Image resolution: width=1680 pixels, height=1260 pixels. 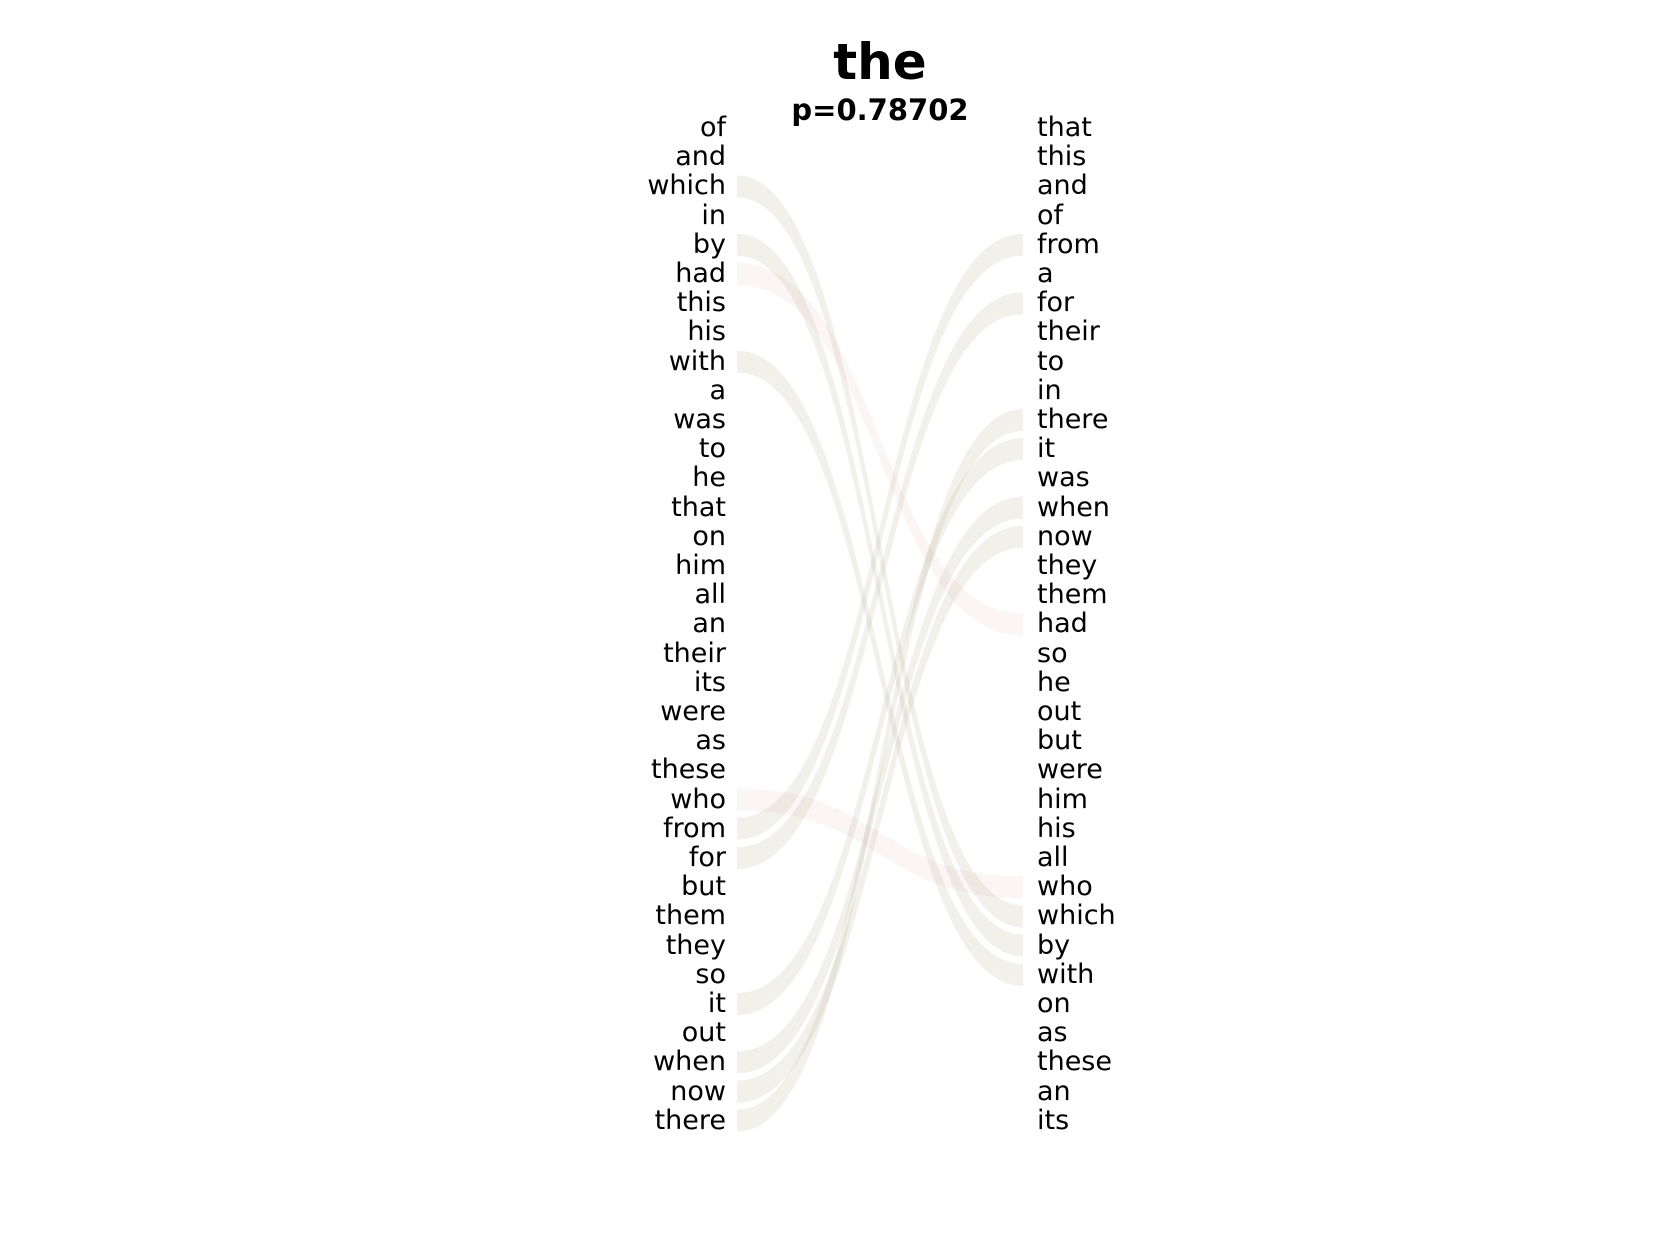 I want to click on right-word-when: when, so click(x=1073, y=507).